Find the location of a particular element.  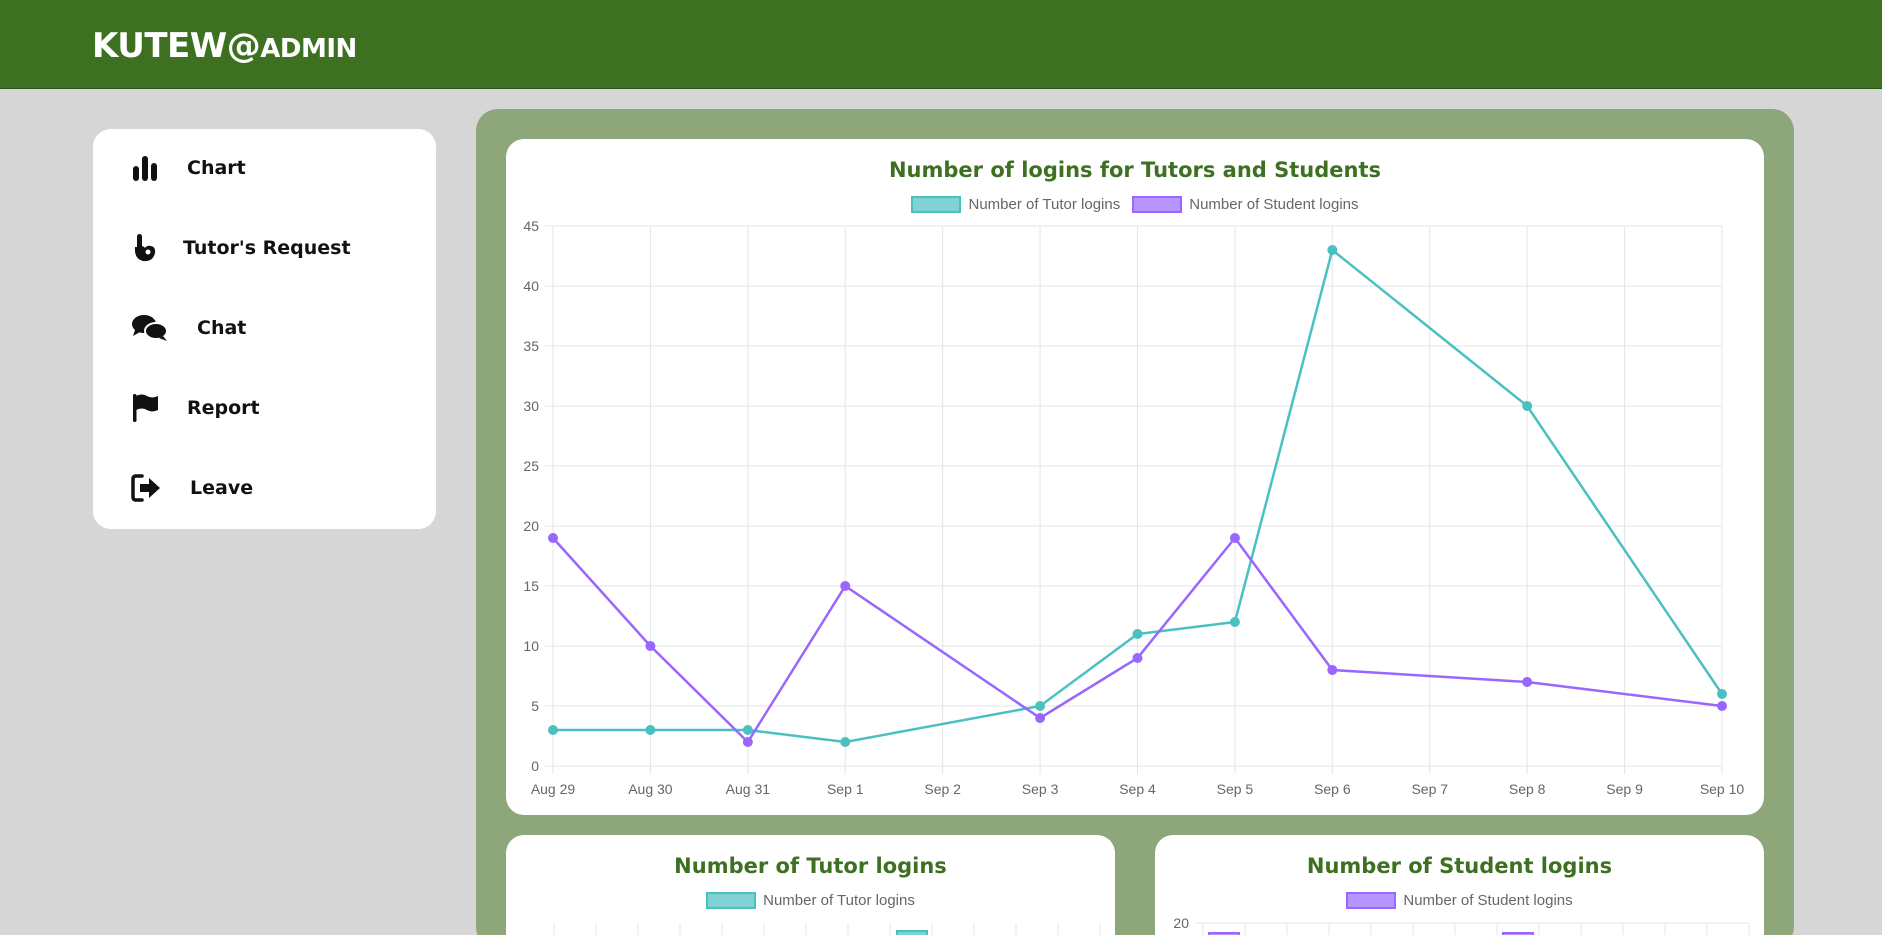

bar-chart is located at coordinates (827, 929).